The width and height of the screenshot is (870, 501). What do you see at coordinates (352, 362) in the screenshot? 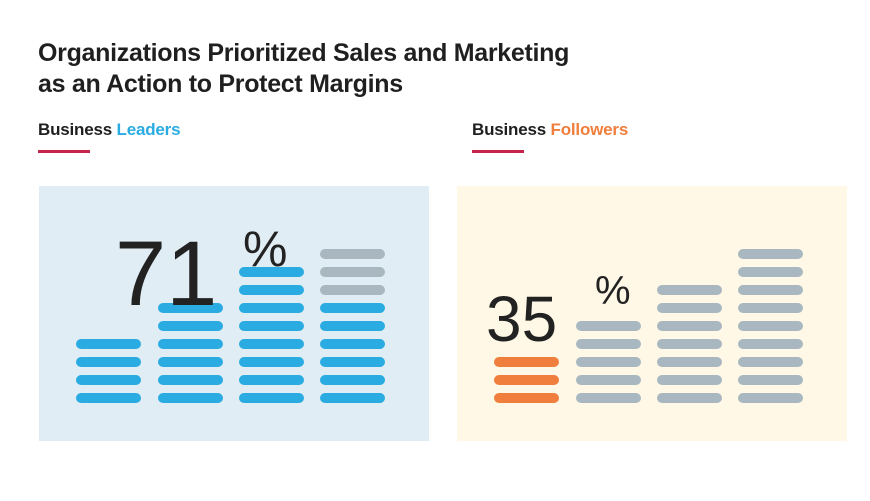
I see `leaders-bar-col4-seg3` at bounding box center [352, 362].